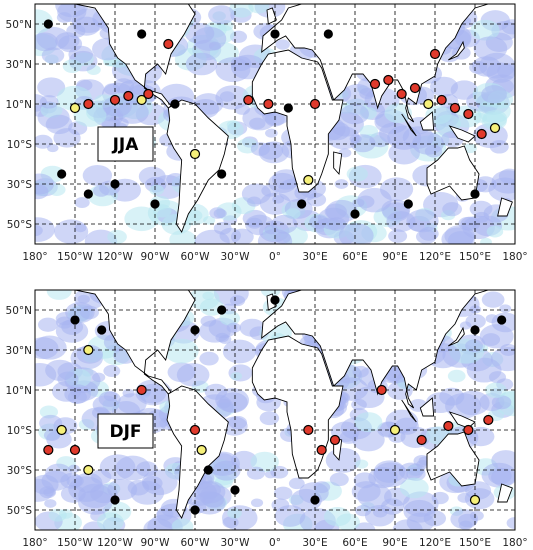  What do you see at coordinates (20, 431) in the screenshot?
I see `lat-tick-label: 10°S` at bounding box center [20, 431].